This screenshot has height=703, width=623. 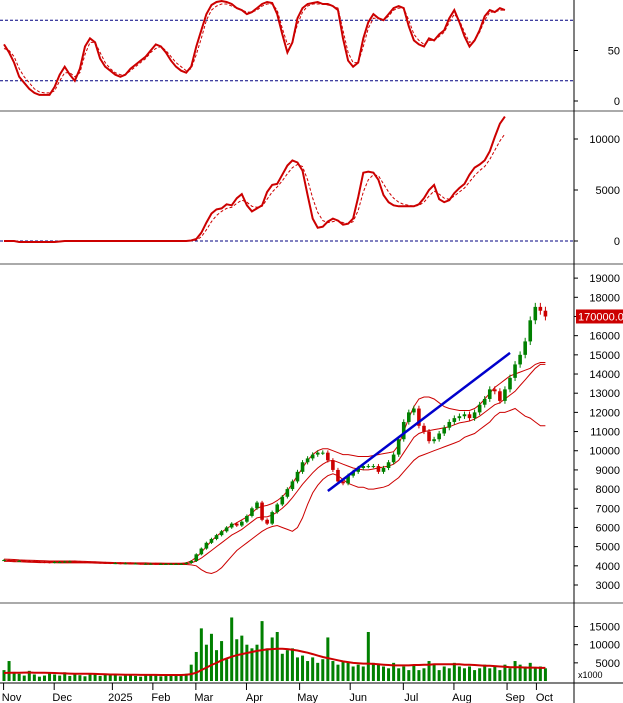 What do you see at coordinates (604, 413) in the screenshot?
I see `price-tick-label: 12000` at bounding box center [604, 413].